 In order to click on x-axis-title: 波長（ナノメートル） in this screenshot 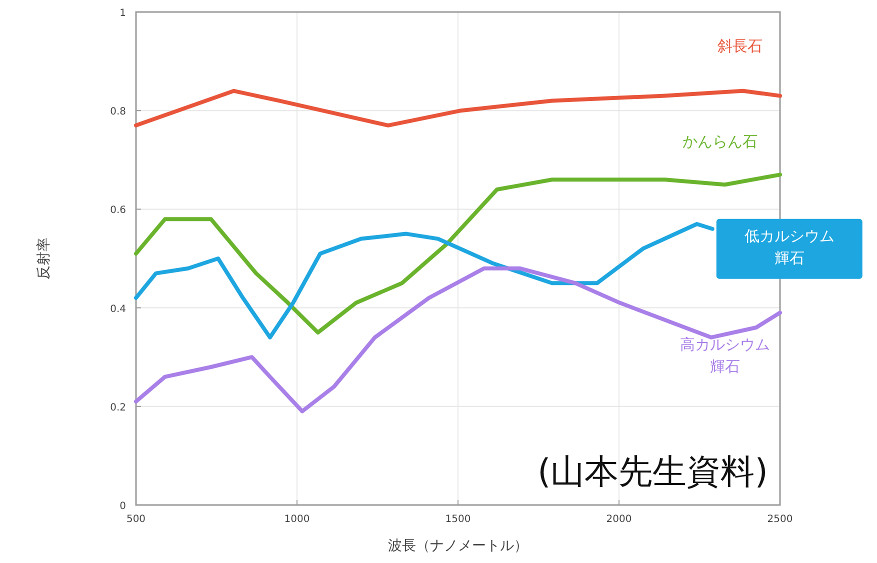, I will do `click(458, 546)`.